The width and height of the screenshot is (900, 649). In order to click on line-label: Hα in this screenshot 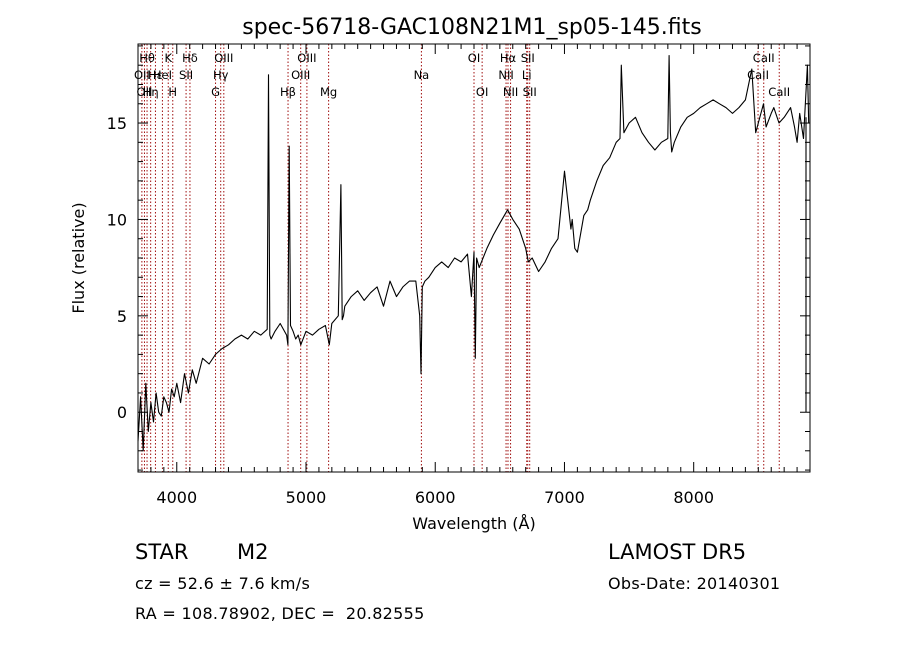, I will do `click(508, 58)`.